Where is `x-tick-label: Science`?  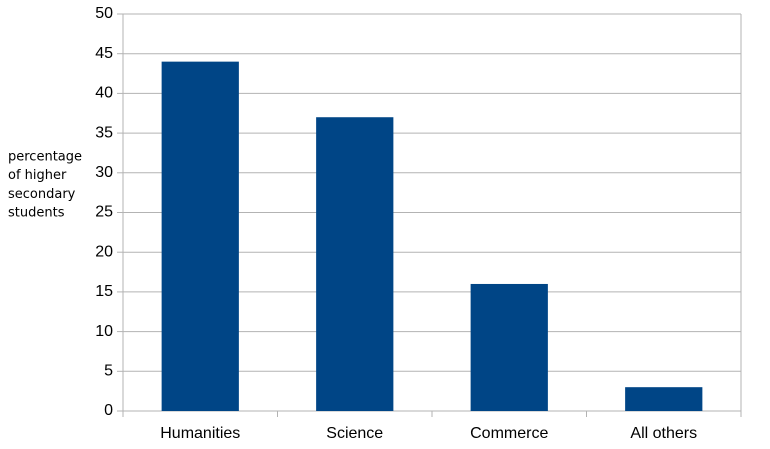
x-tick-label: Science is located at coordinates (354, 433).